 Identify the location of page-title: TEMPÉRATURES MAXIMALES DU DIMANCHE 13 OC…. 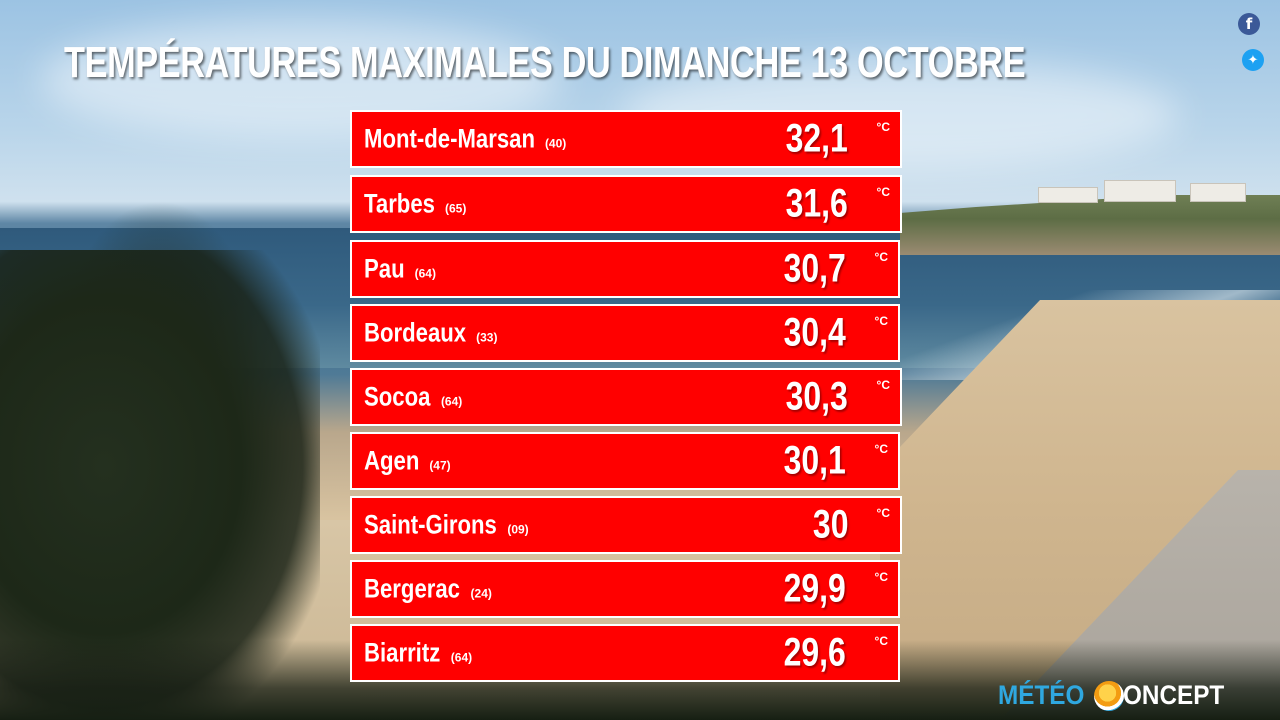
(545, 62).